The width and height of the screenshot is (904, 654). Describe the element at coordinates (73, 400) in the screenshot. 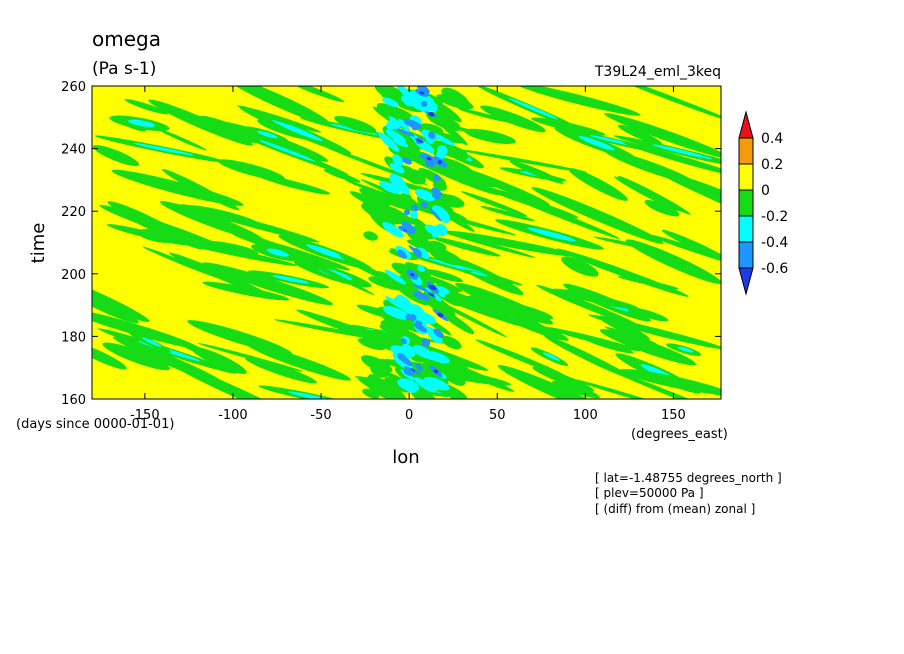

I see `y-tick-label: 160` at that location.